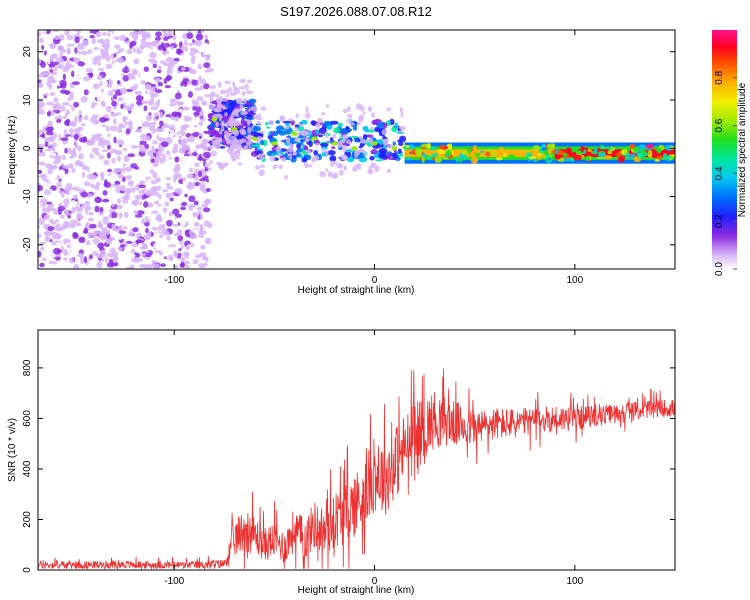  What do you see at coordinates (375, 280) in the screenshot?
I see `spectrogram-x-tick-label: 0` at bounding box center [375, 280].